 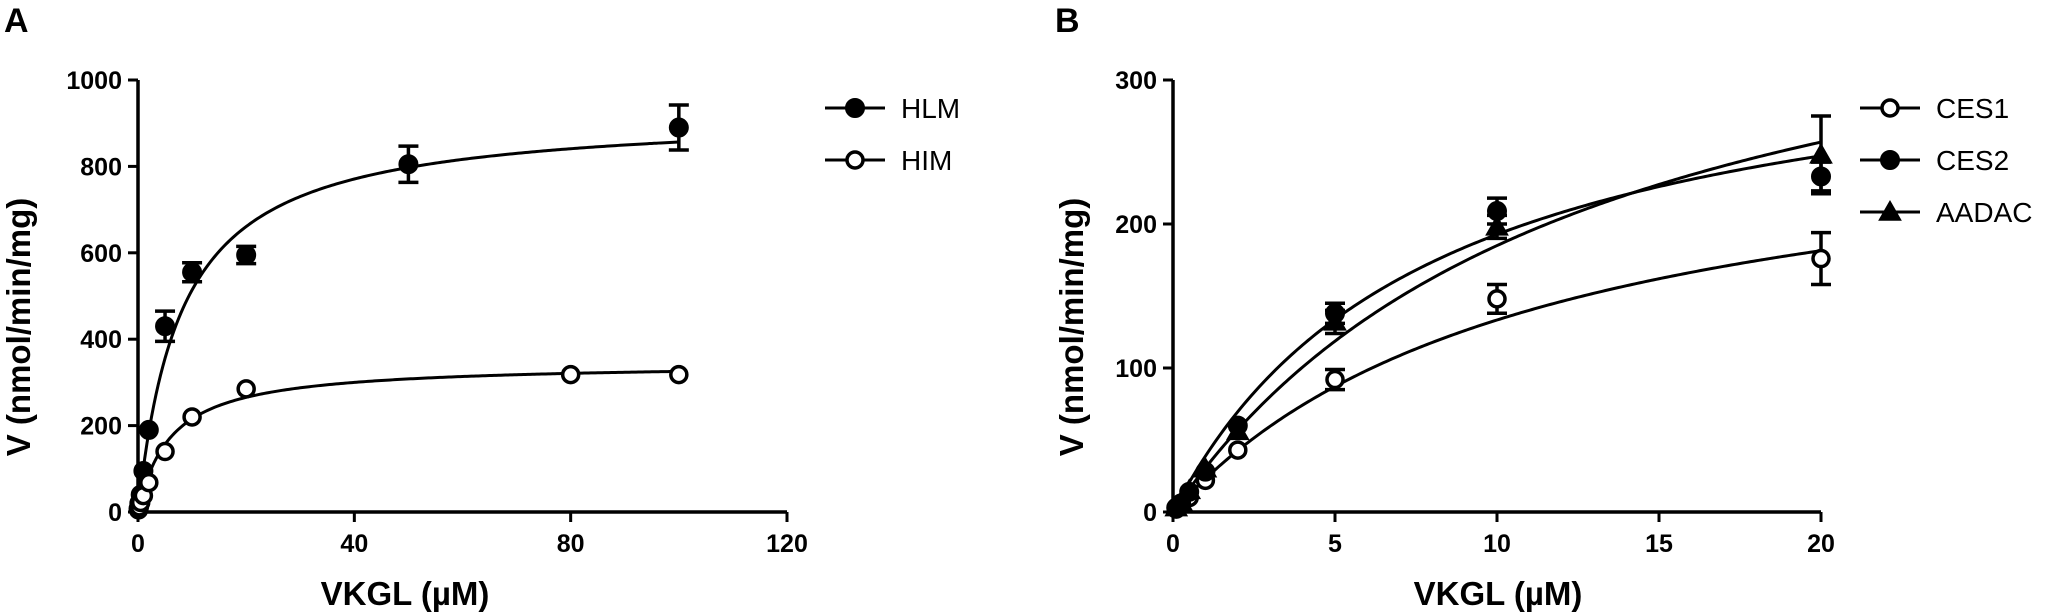 What do you see at coordinates (407, 441) in the screenshot?
I see `panel-a-him-fit-curve` at bounding box center [407, 441].